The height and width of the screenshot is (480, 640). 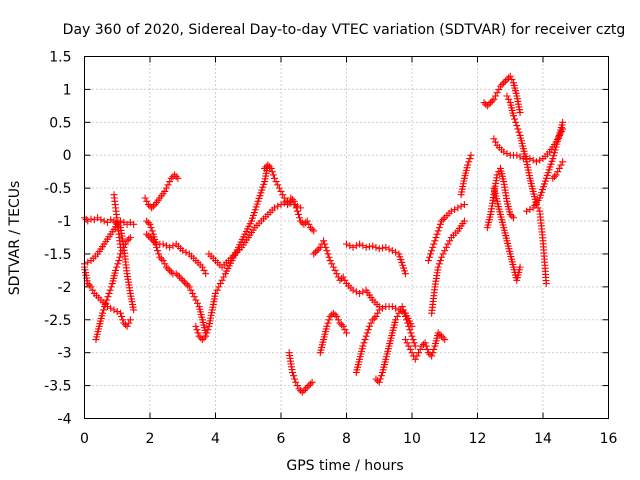 I want to click on y-tick-label: -3.5, so click(x=57, y=387).